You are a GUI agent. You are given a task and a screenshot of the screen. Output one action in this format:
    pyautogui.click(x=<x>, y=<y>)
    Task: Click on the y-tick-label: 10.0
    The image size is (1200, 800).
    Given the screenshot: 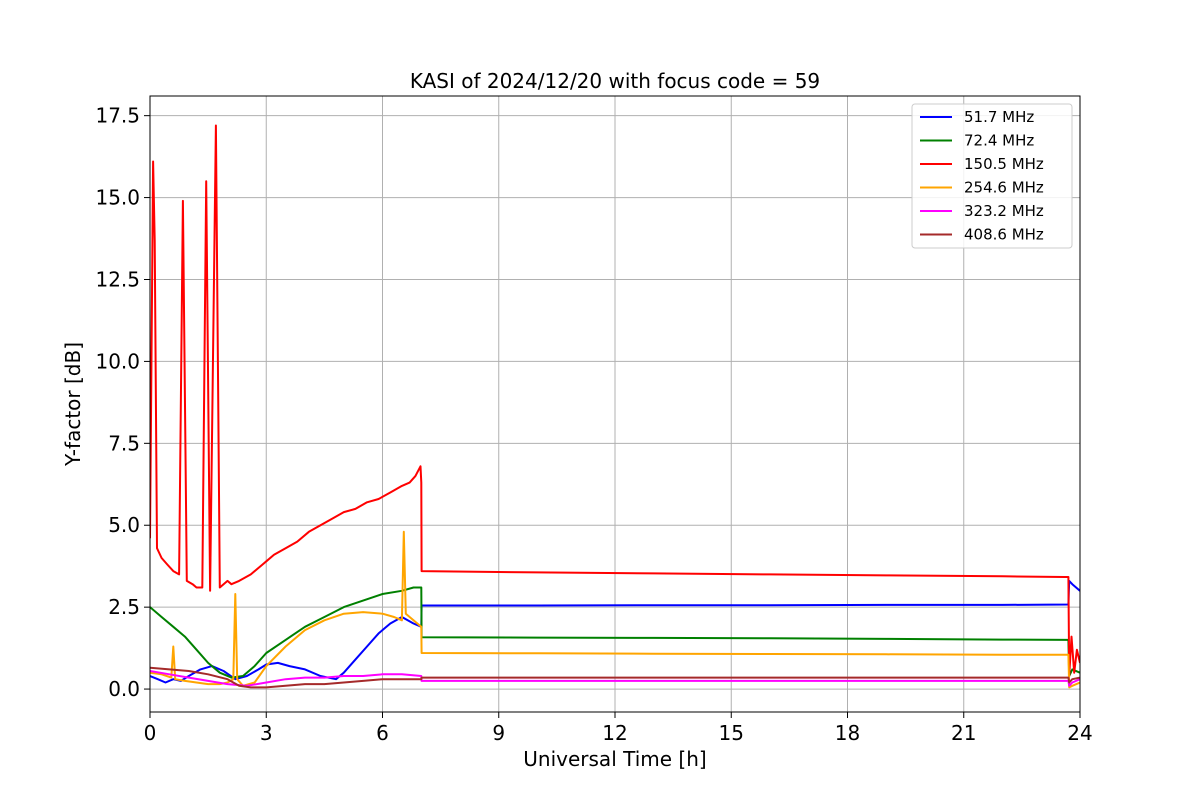 What is the action you would take?
    pyautogui.click(x=117, y=361)
    